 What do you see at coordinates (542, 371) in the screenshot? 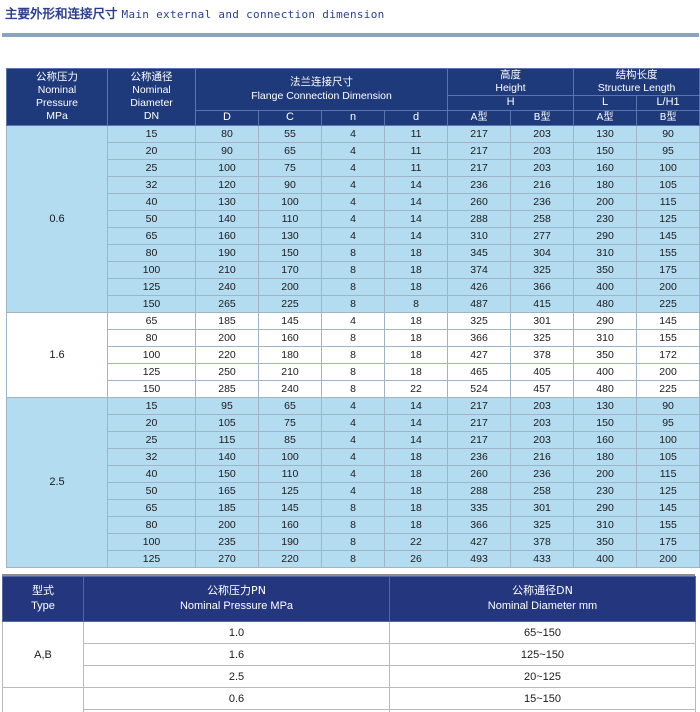
I see `cell-h-b: 405` at bounding box center [542, 371].